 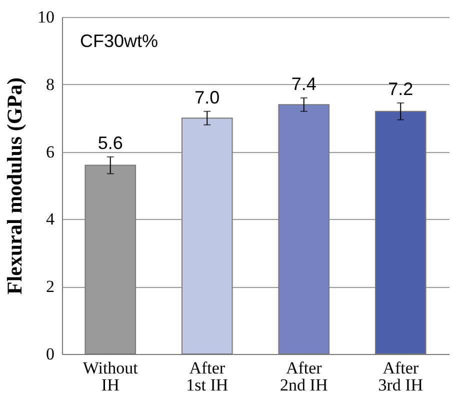 What do you see at coordinates (46, 17) in the screenshot?
I see `y-tick-label: 10` at bounding box center [46, 17].